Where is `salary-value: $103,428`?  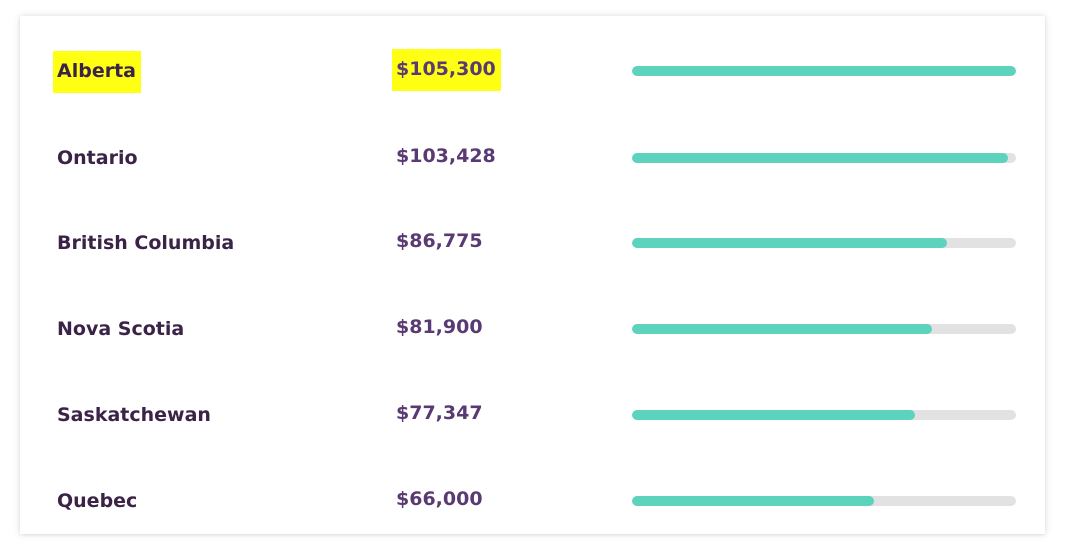 salary-value: $103,428 is located at coordinates (446, 156).